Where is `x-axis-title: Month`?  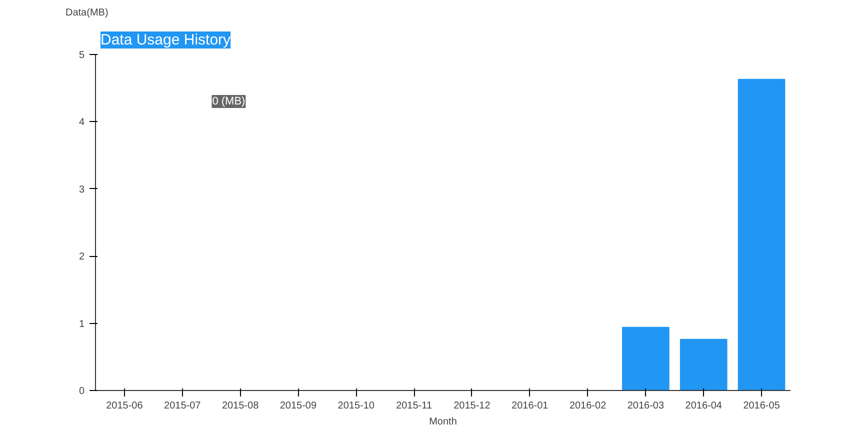 x-axis-title: Month is located at coordinates (443, 422).